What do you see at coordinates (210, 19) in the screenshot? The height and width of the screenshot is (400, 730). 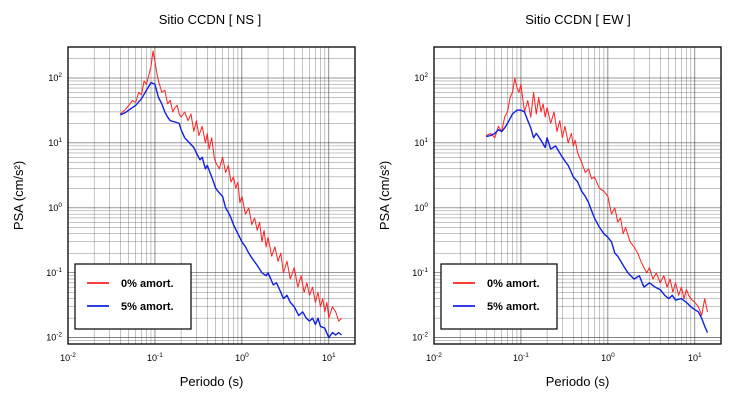 I see `chart-title: Sitio CCDN [ NS ]` at bounding box center [210, 19].